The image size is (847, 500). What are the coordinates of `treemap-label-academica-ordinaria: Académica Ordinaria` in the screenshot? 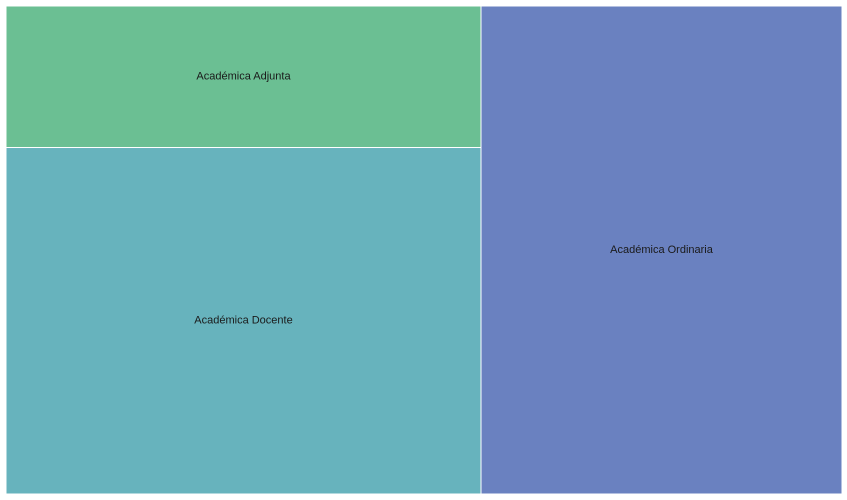 It's located at (662, 250).